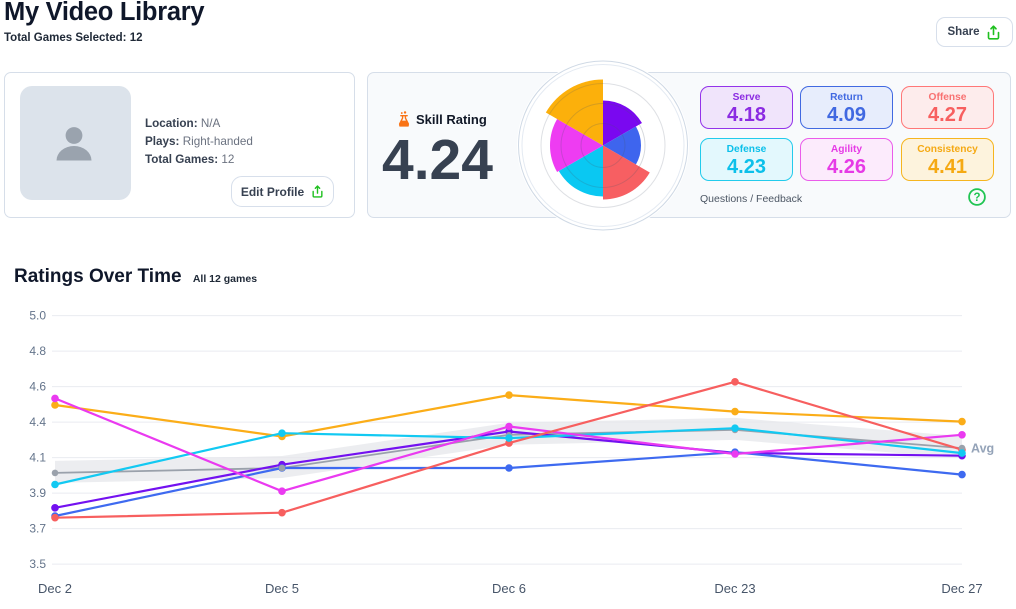 This screenshot has width=1016, height=609. What do you see at coordinates (37, 316) in the screenshot?
I see `svg-text: 5.0` at bounding box center [37, 316].